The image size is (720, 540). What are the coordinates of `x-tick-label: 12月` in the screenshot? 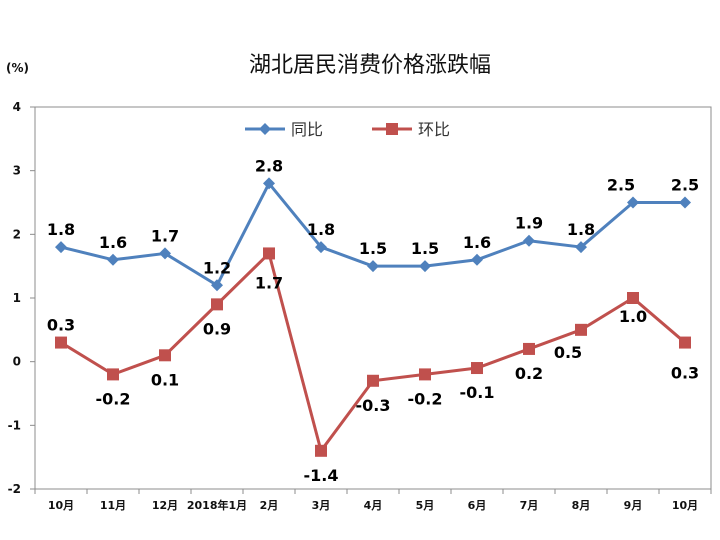 It's located at (165, 505).